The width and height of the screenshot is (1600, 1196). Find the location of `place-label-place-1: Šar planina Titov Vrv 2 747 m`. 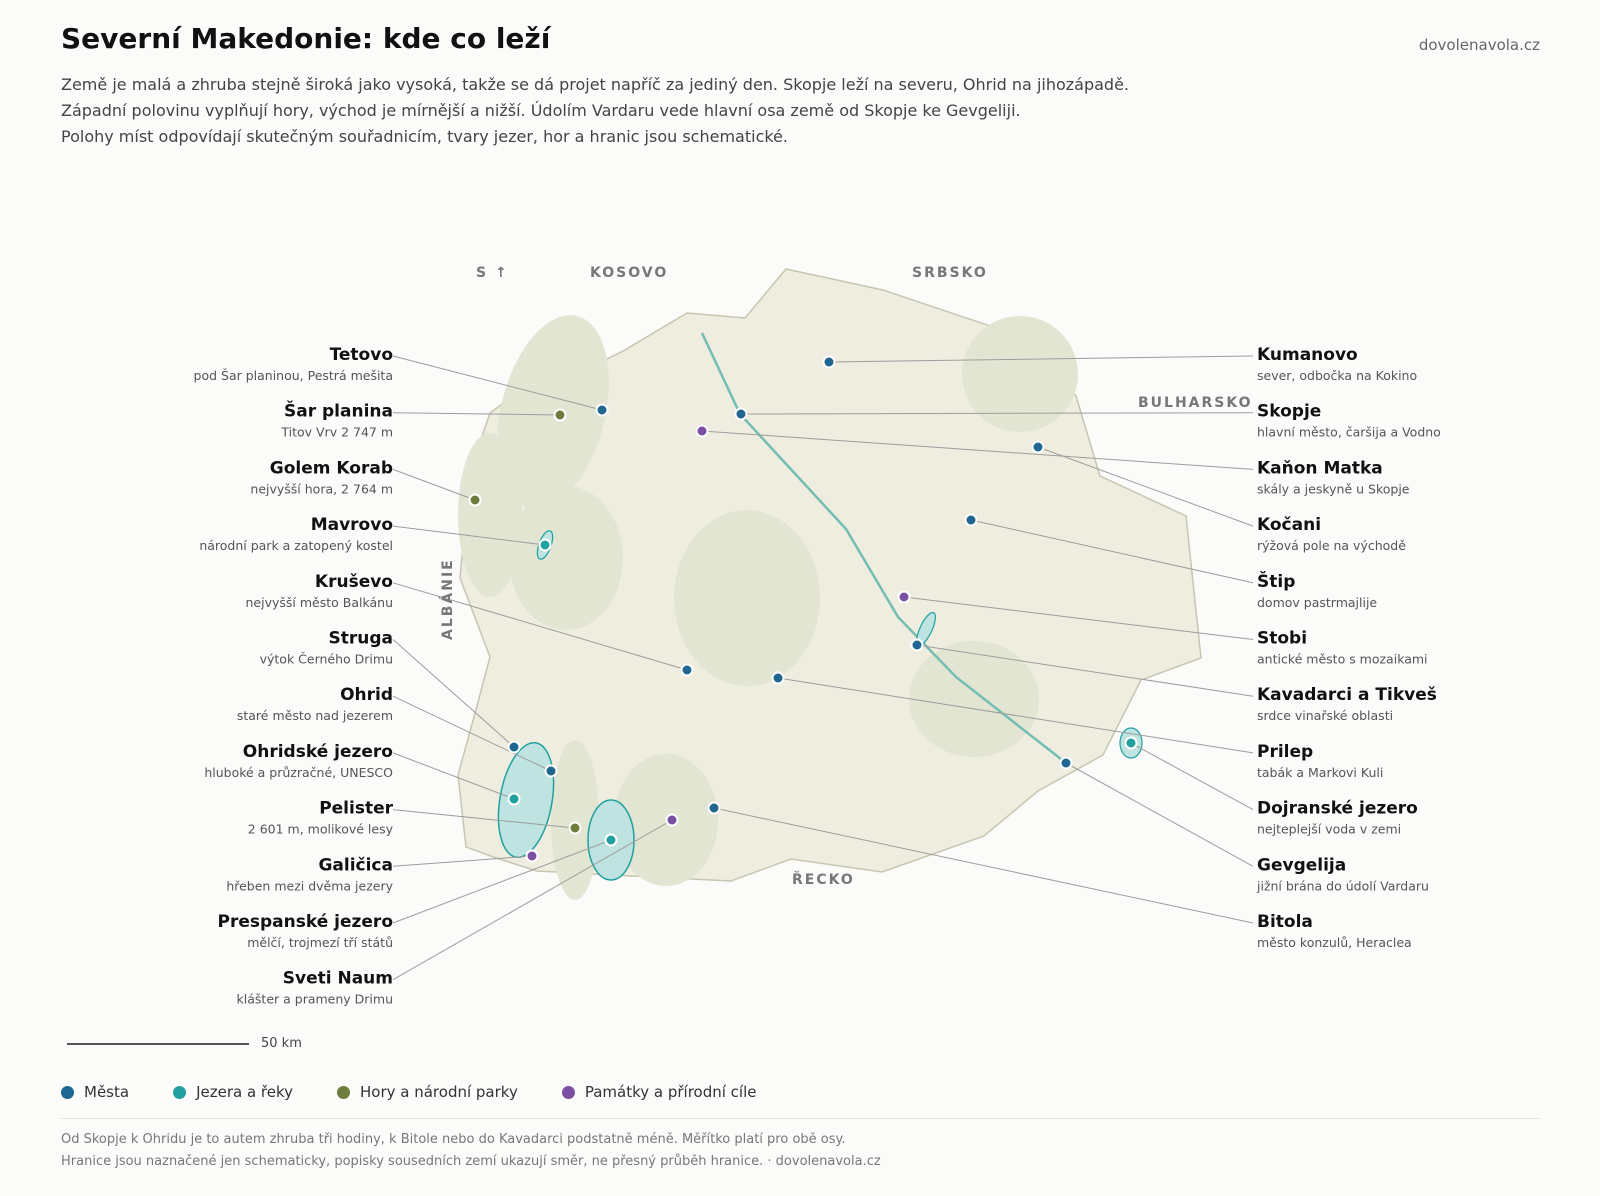

place-label-place-1: Šar planina Titov Vrv 2 747 m is located at coordinates (336, 420).